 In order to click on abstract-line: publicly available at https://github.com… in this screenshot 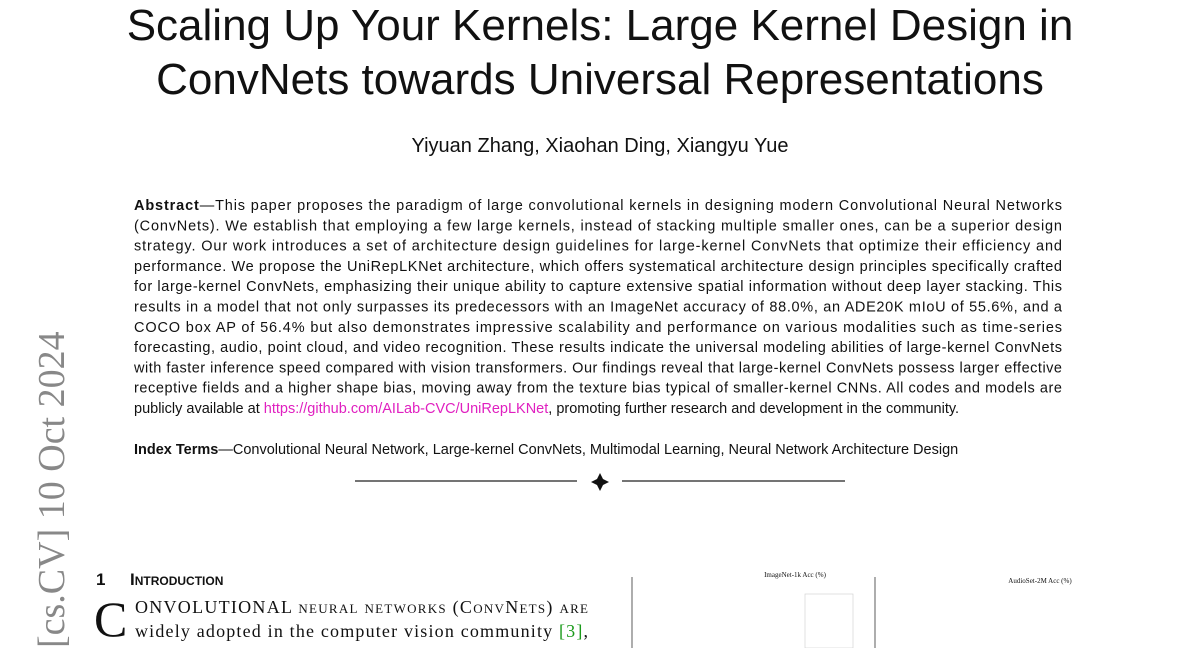, I will do `click(546, 409)`.